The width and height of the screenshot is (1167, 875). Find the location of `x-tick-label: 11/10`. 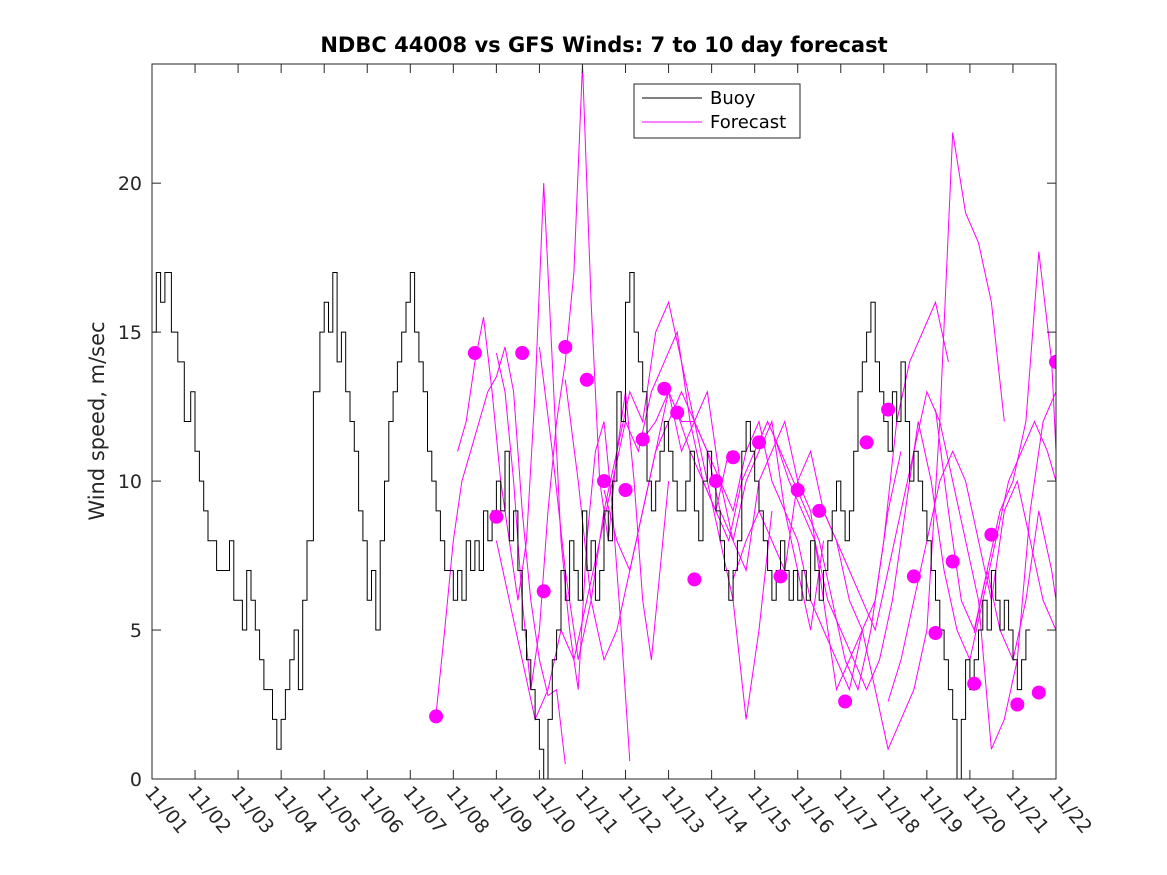

x-tick-label: 11/10 is located at coordinates (554, 810).